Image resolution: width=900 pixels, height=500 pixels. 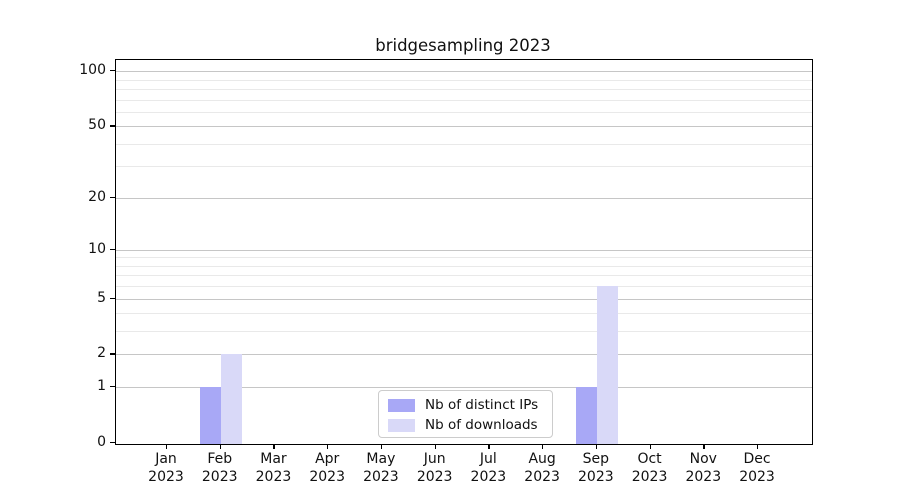 I want to click on x-tick-label: Dec 2023, so click(x=757, y=468).